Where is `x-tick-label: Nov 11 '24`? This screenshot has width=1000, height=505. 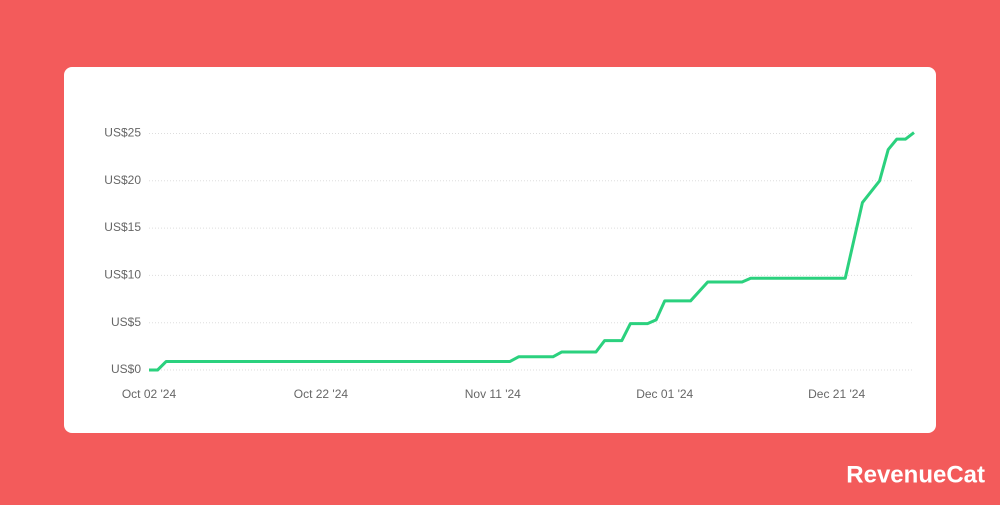
x-tick-label: Nov 11 '24 is located at coordinates (493, 394).